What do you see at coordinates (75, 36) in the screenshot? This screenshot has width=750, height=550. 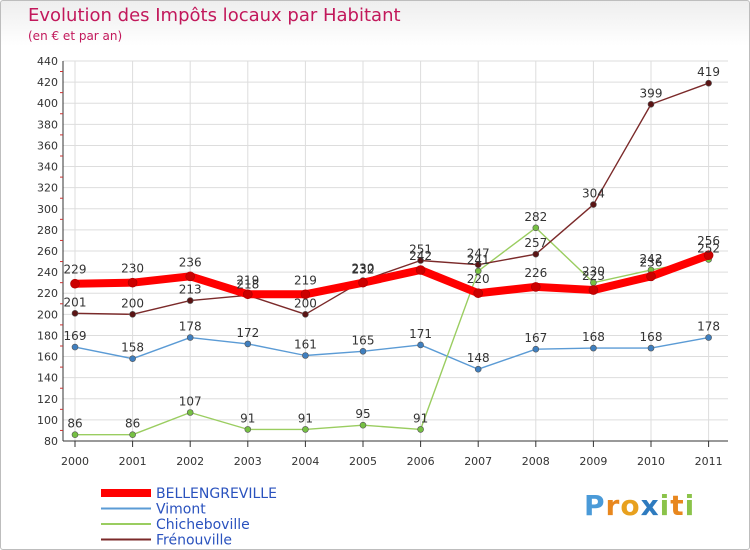 I see `chart-subtitle: (en € et par an)` at bounding box center [75, 36].